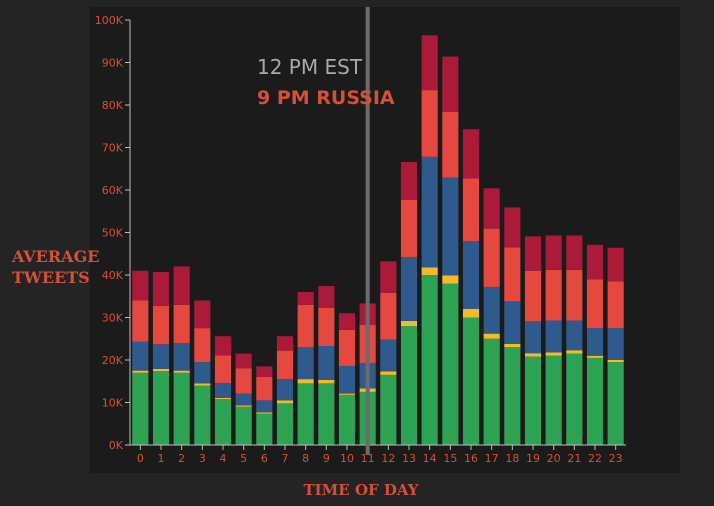 The image size is (714, 506). I want to click on x-tick-label: 15, so click(450, 458).